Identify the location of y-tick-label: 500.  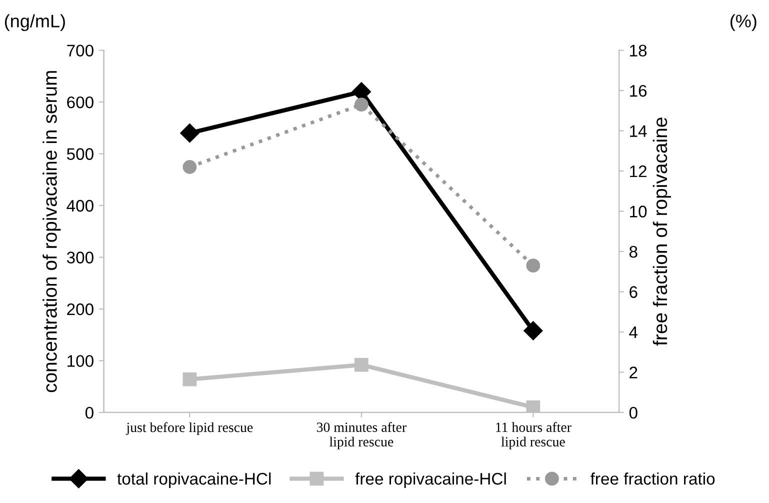
(80, 154).